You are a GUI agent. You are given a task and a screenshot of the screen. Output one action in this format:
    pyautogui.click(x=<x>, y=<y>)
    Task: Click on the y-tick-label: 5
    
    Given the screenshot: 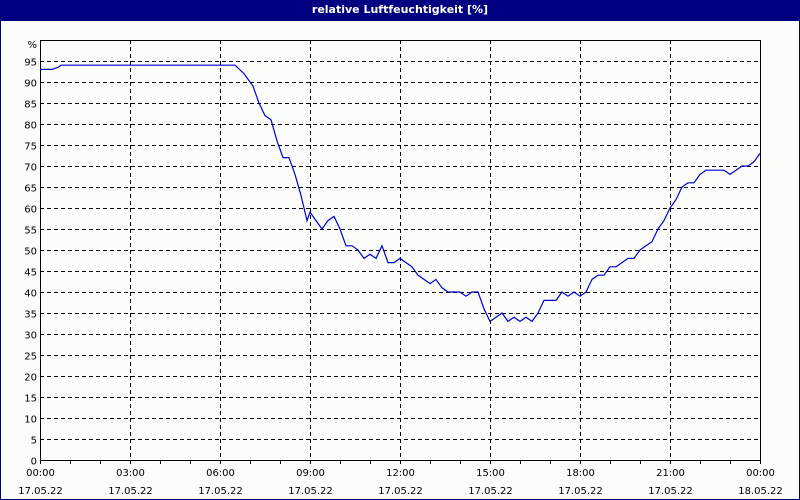 What is the action you would take?
    pyautogui.click(x=34, y=441)
    